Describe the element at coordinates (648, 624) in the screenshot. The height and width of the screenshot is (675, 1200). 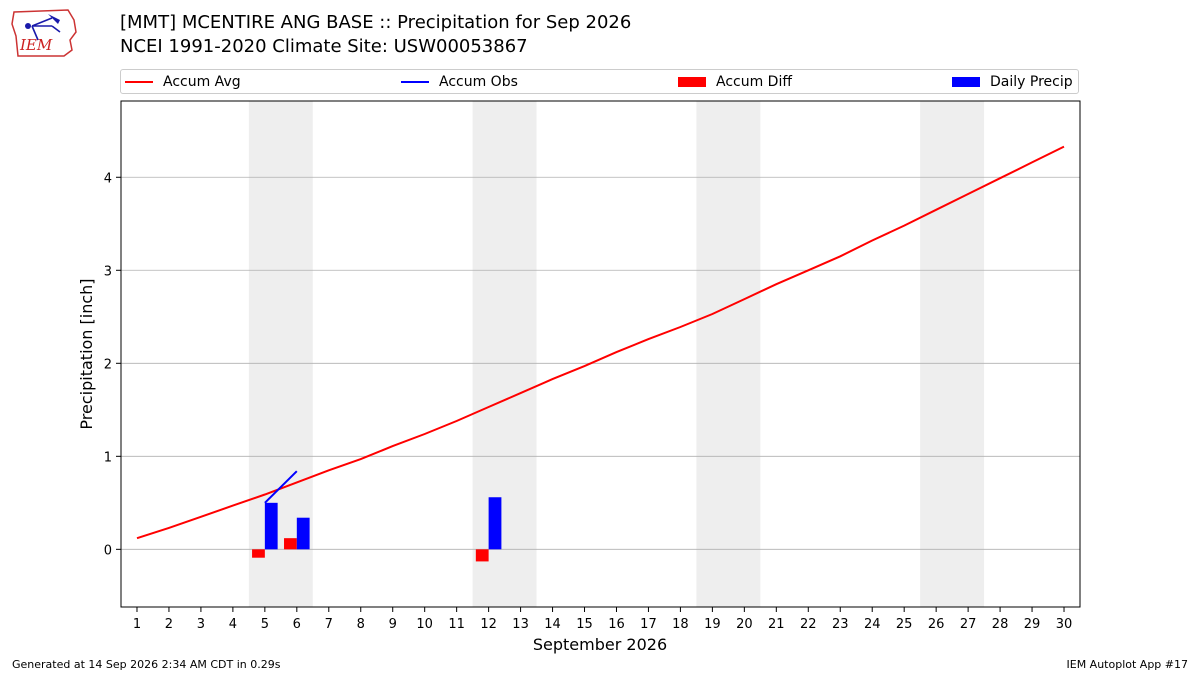
I see `x-tick-label-17: 17` at that location.